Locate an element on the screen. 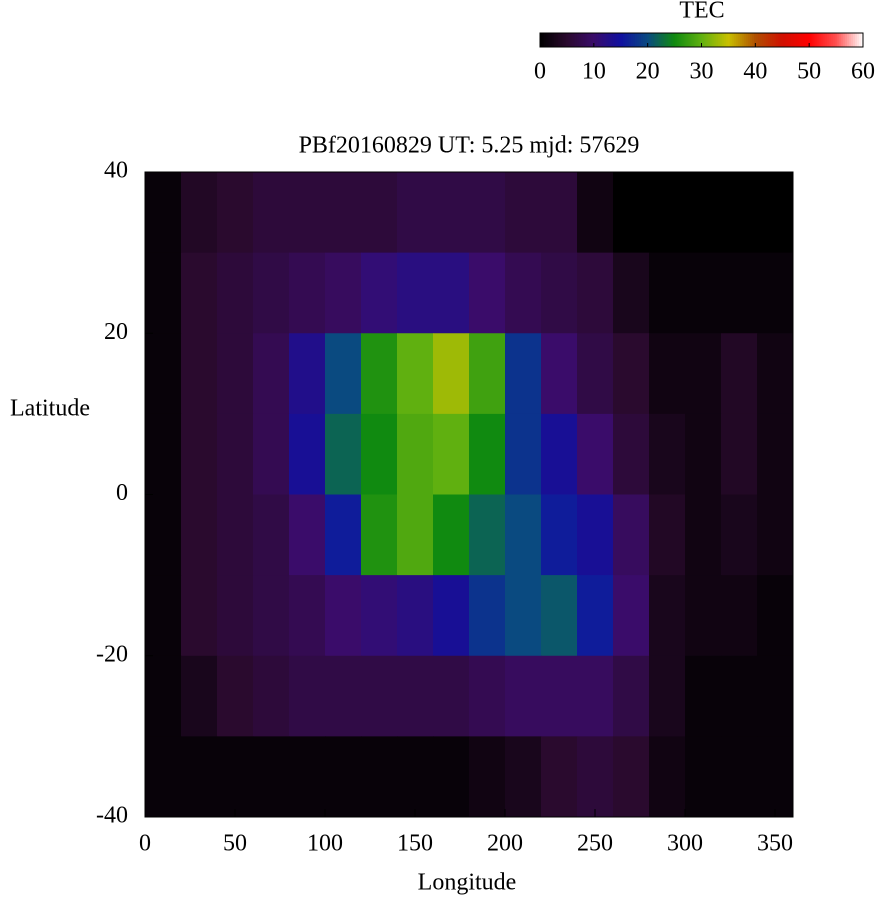 The image size is (878, 905). colorbar-tick-label: 0 is located at coordinates (540, 72).